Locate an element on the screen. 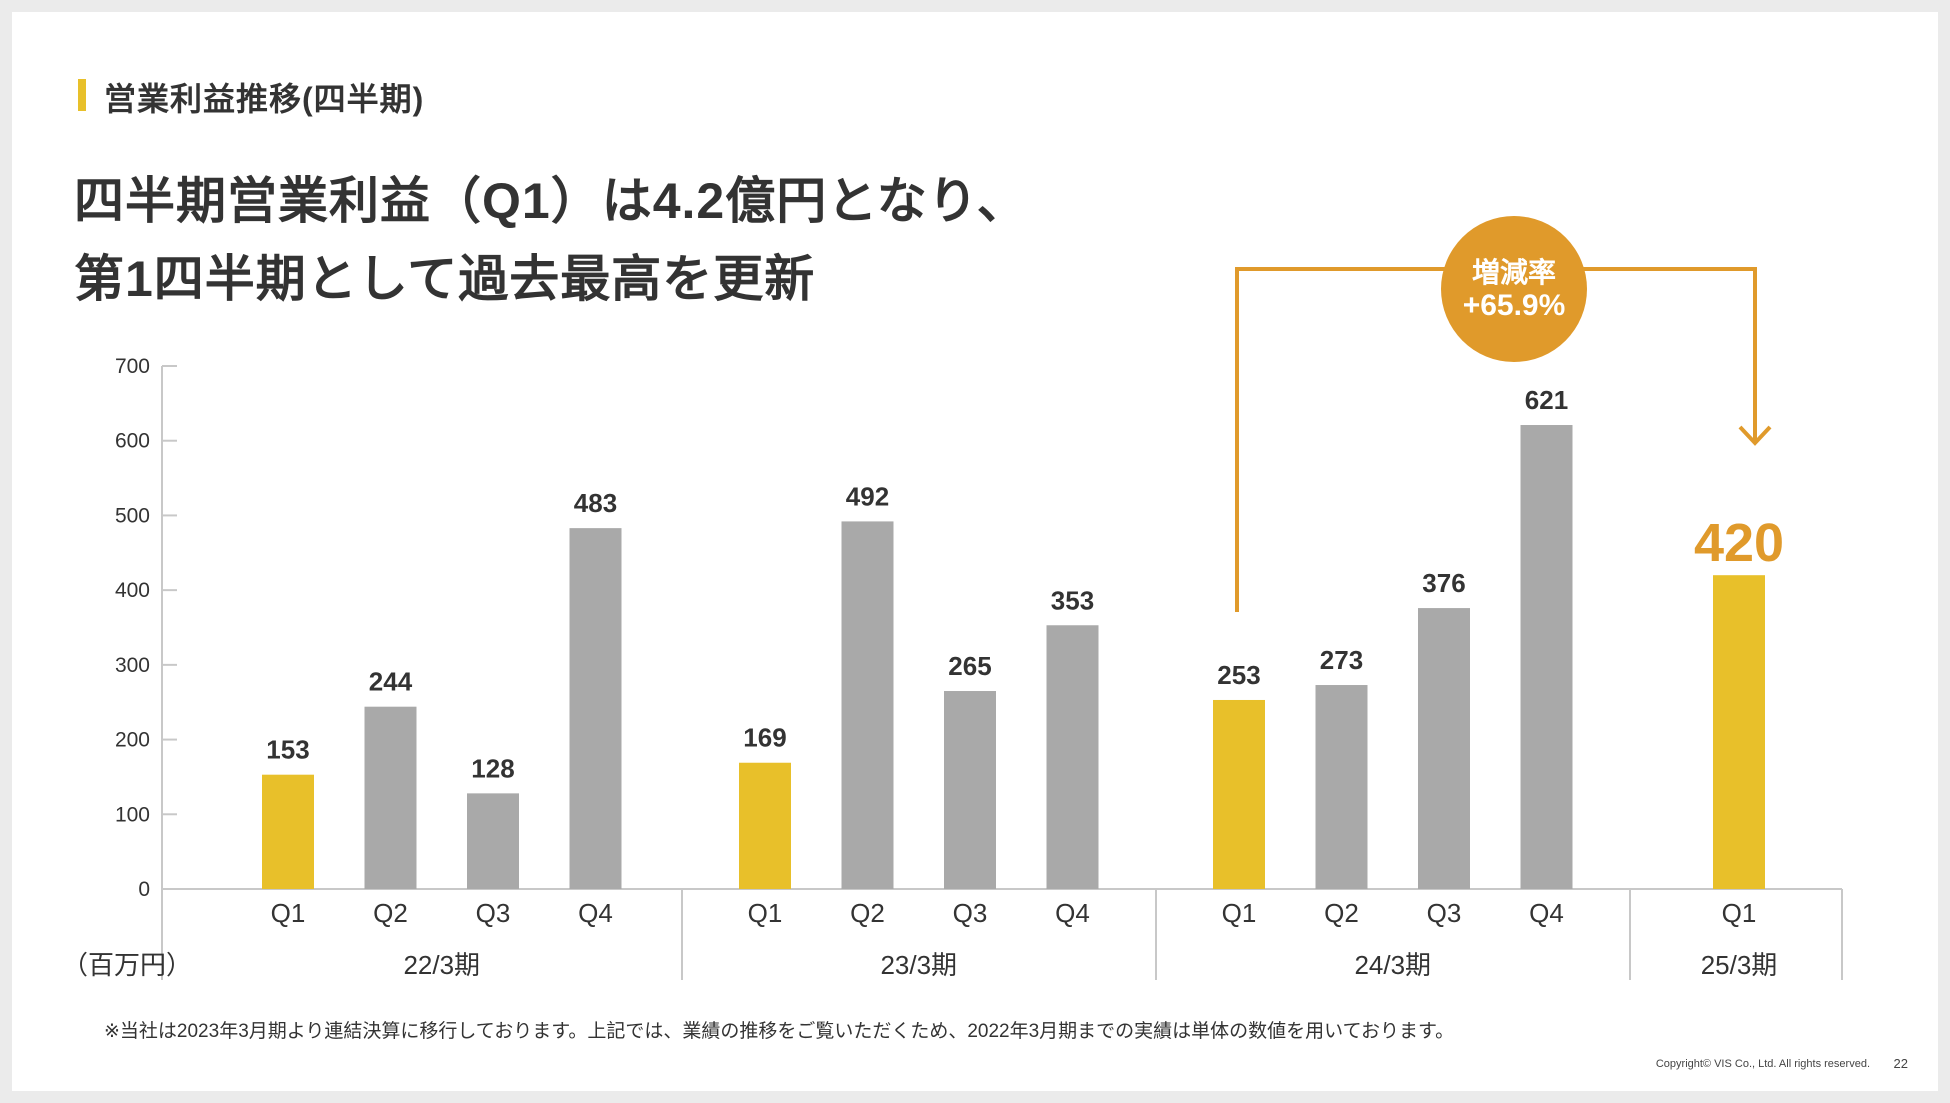 The height and width of the screenshot is (1103, 1950). y-tick-label: 600 is located at coordinates (132, 441).